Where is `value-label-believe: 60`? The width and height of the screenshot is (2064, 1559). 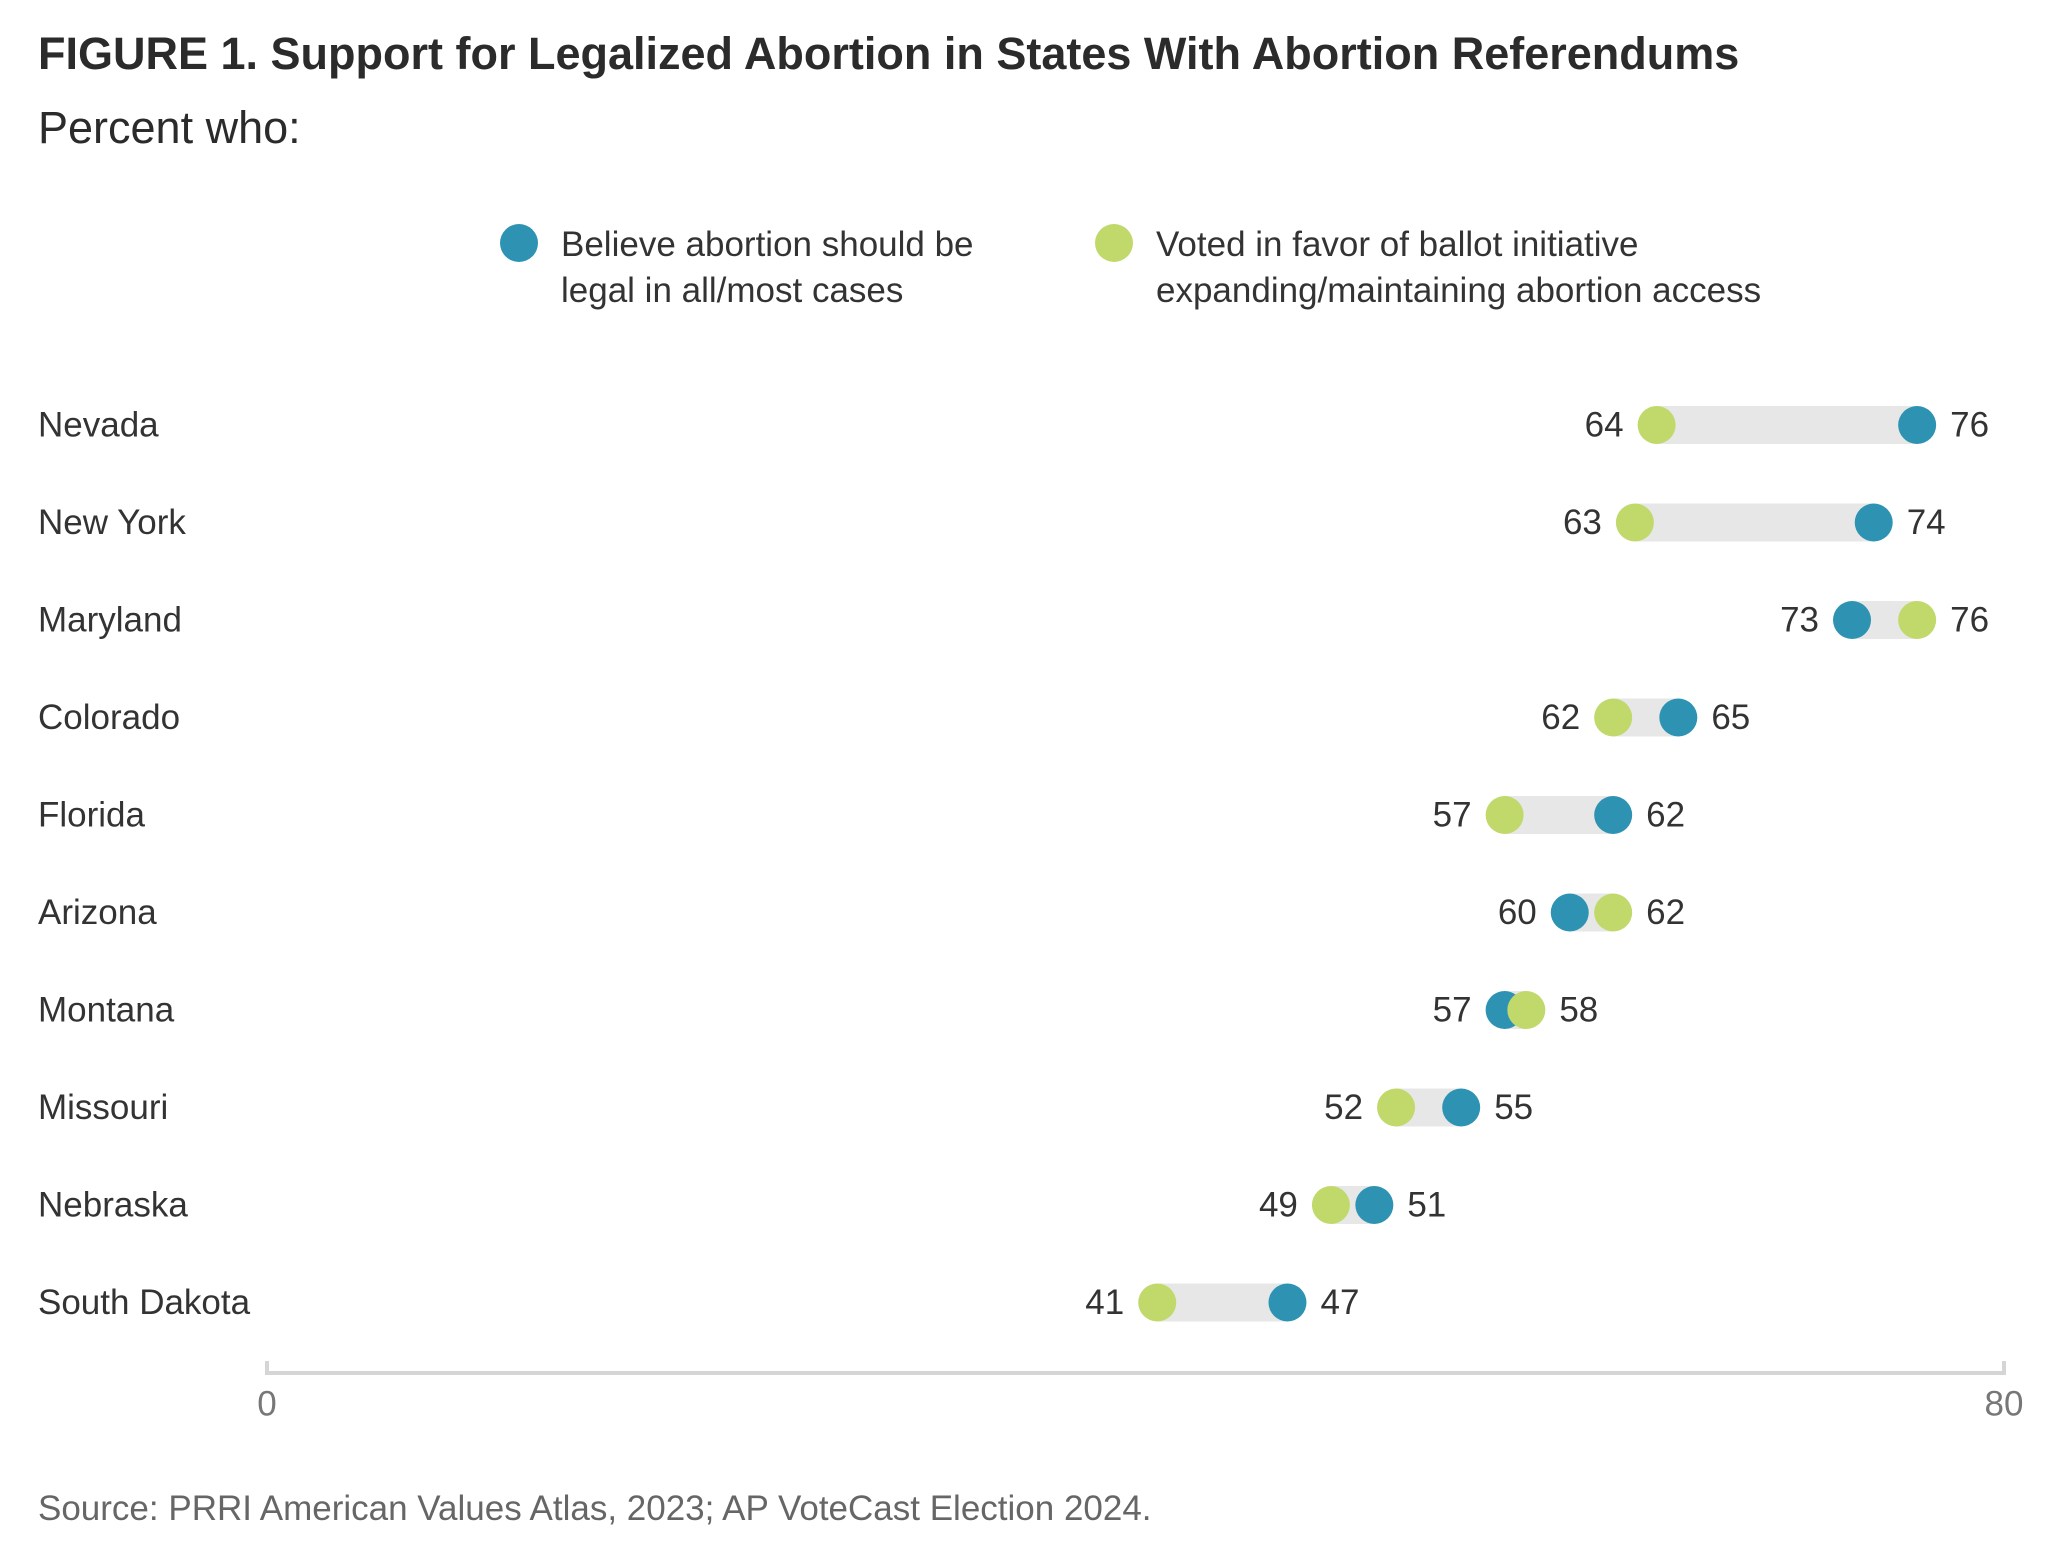
value-label-believe: 60 is located at coordinates (1517, 912).